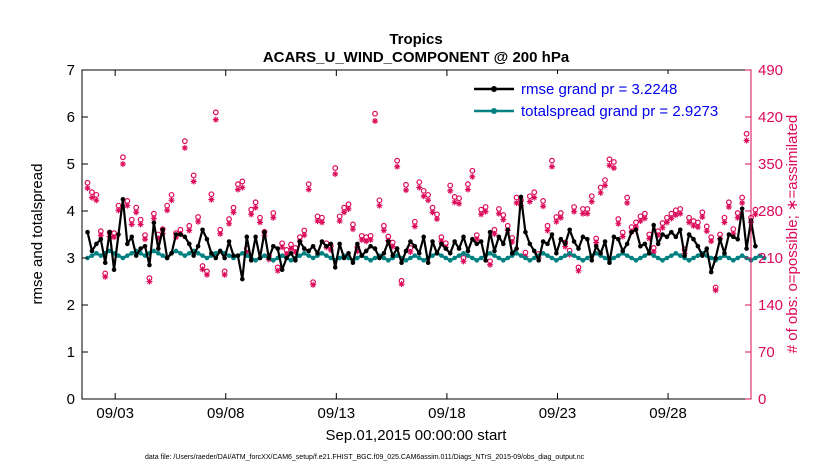 The width and height of the screenshot is (830, 470). What do you see at coordinates (415, 39) in the screenshot?
I see `chart-title: Tropics` at bounding box center [415, 39].